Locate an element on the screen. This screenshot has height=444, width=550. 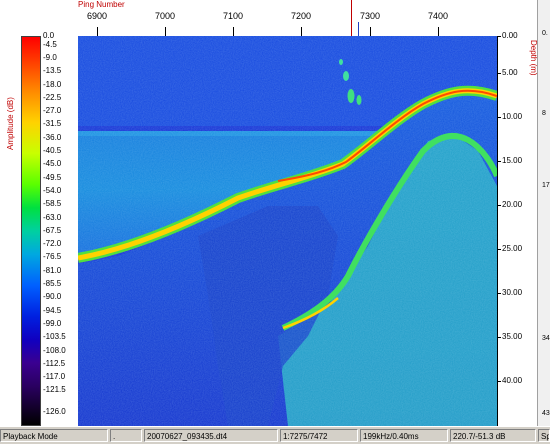
amplitude-tick: -103.5 is located at coordinates (54, 337).